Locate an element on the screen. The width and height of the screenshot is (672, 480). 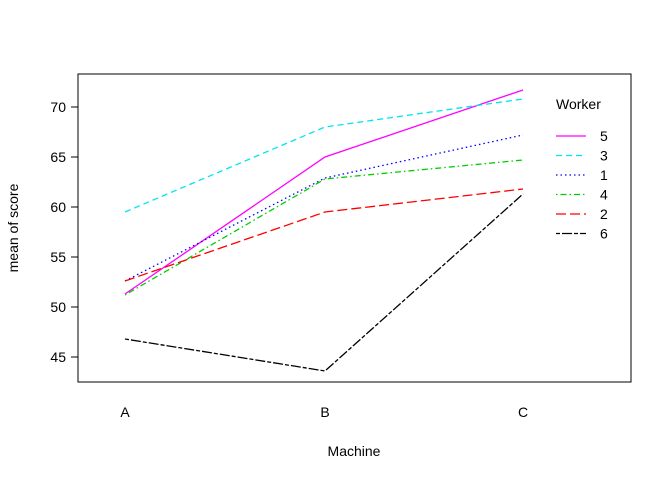
legend-label-5: 5 is located at coordinates (604, 136).